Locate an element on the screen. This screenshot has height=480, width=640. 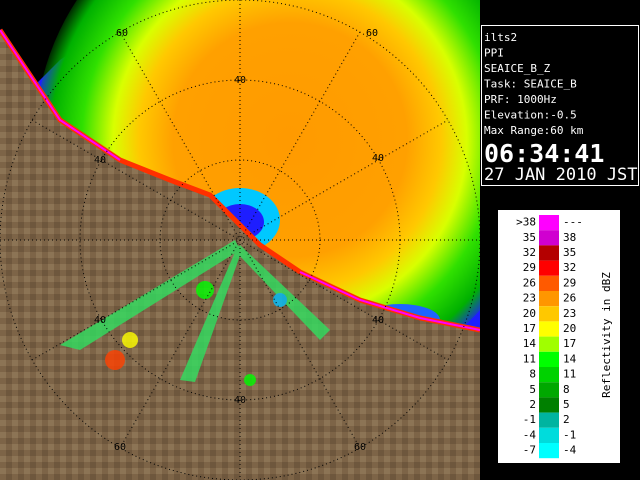
time: 06:34:41 is located at coordinates (544, 153).